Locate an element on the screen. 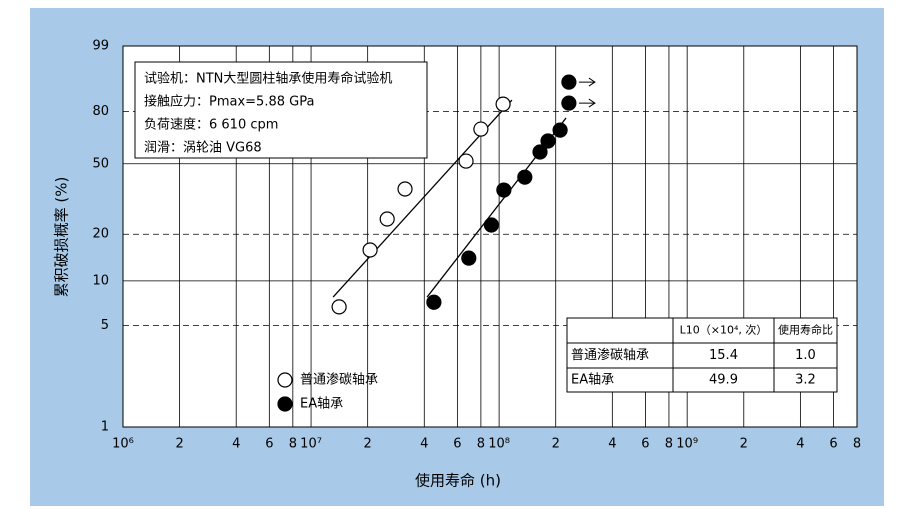 This screenshot has height=509, width=914. table-header: 使用寿命比 is located at coordinates (805, 330).